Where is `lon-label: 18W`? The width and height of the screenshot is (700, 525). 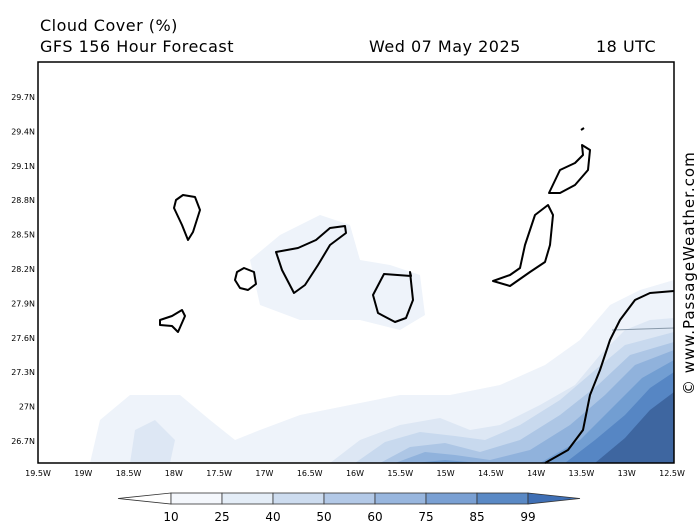 lon-label: 18W is located at coordinates (174, 473).